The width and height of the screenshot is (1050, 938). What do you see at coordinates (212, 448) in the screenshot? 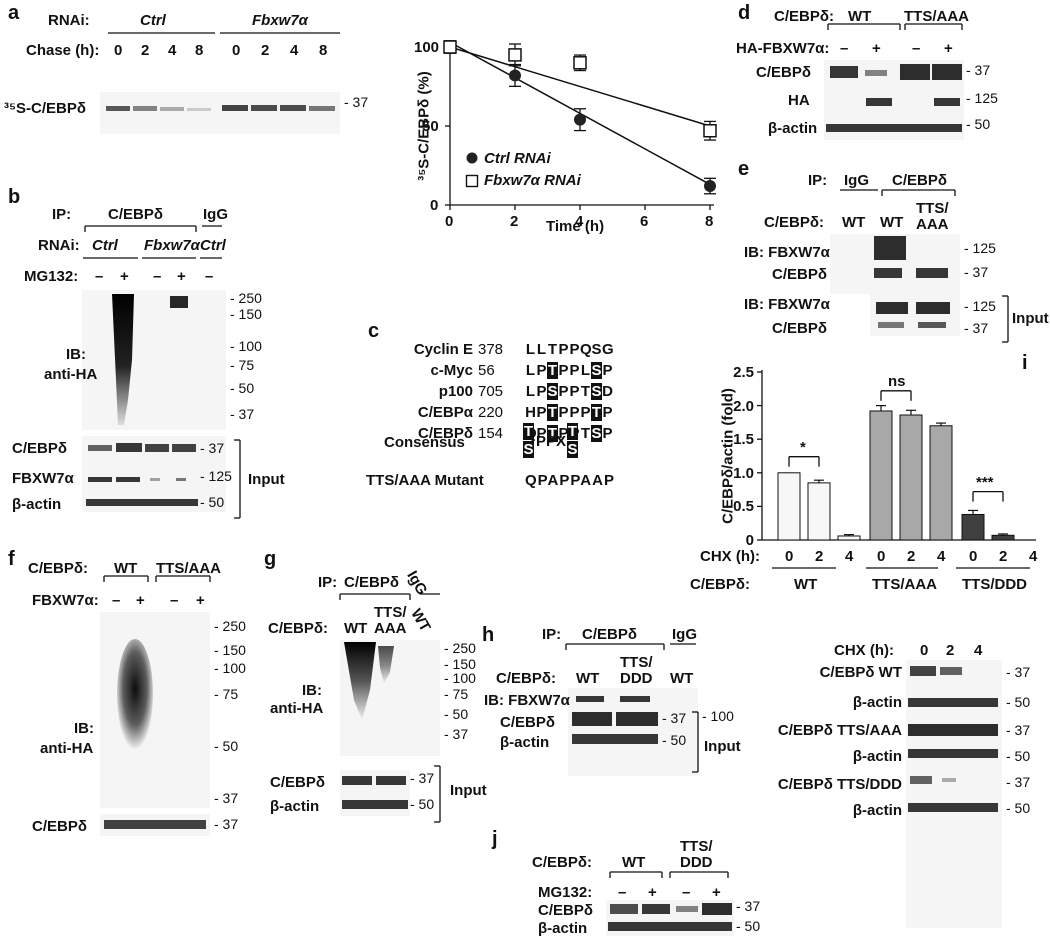
I see `panel-b-input-mw-0: - 37` at bounding box center [212, 448].